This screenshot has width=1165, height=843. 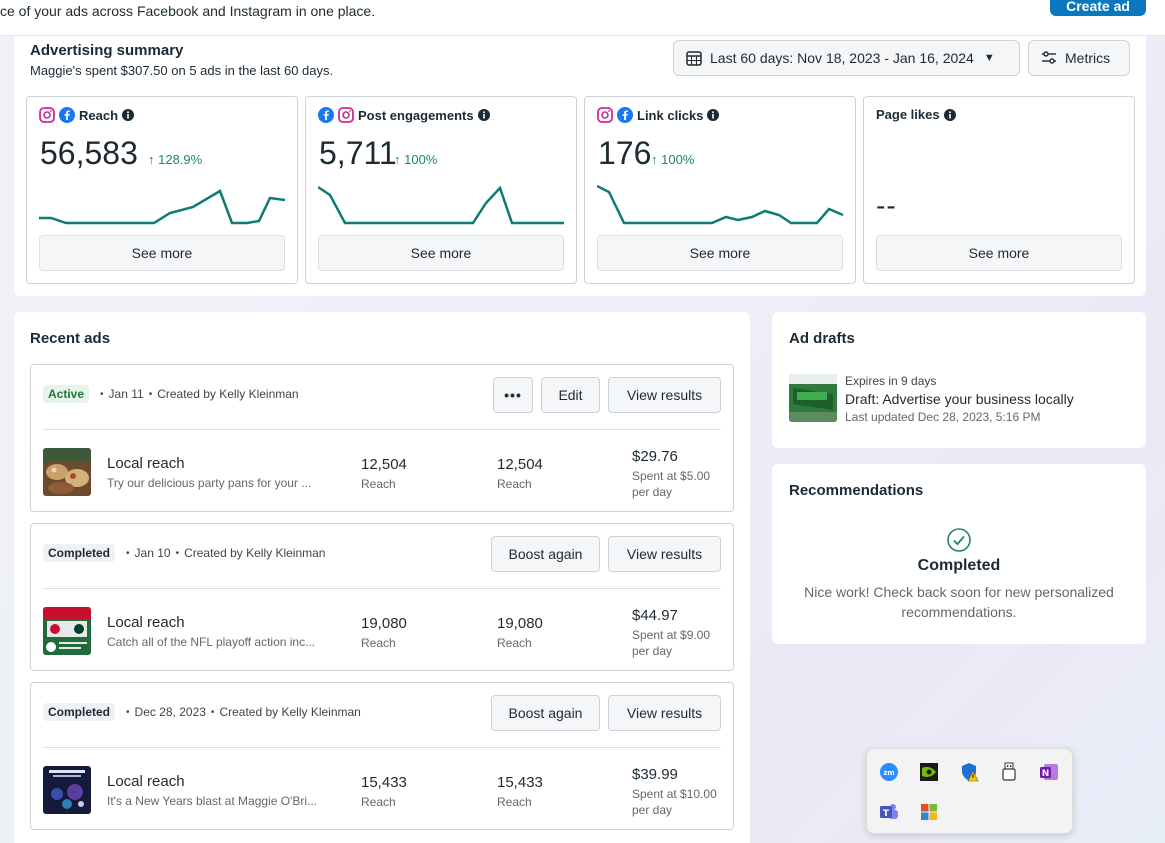 What do you see at coordinates (1009, 772) in the screenshot?
I see `usb-icon` at bounding box center [1009, 772].